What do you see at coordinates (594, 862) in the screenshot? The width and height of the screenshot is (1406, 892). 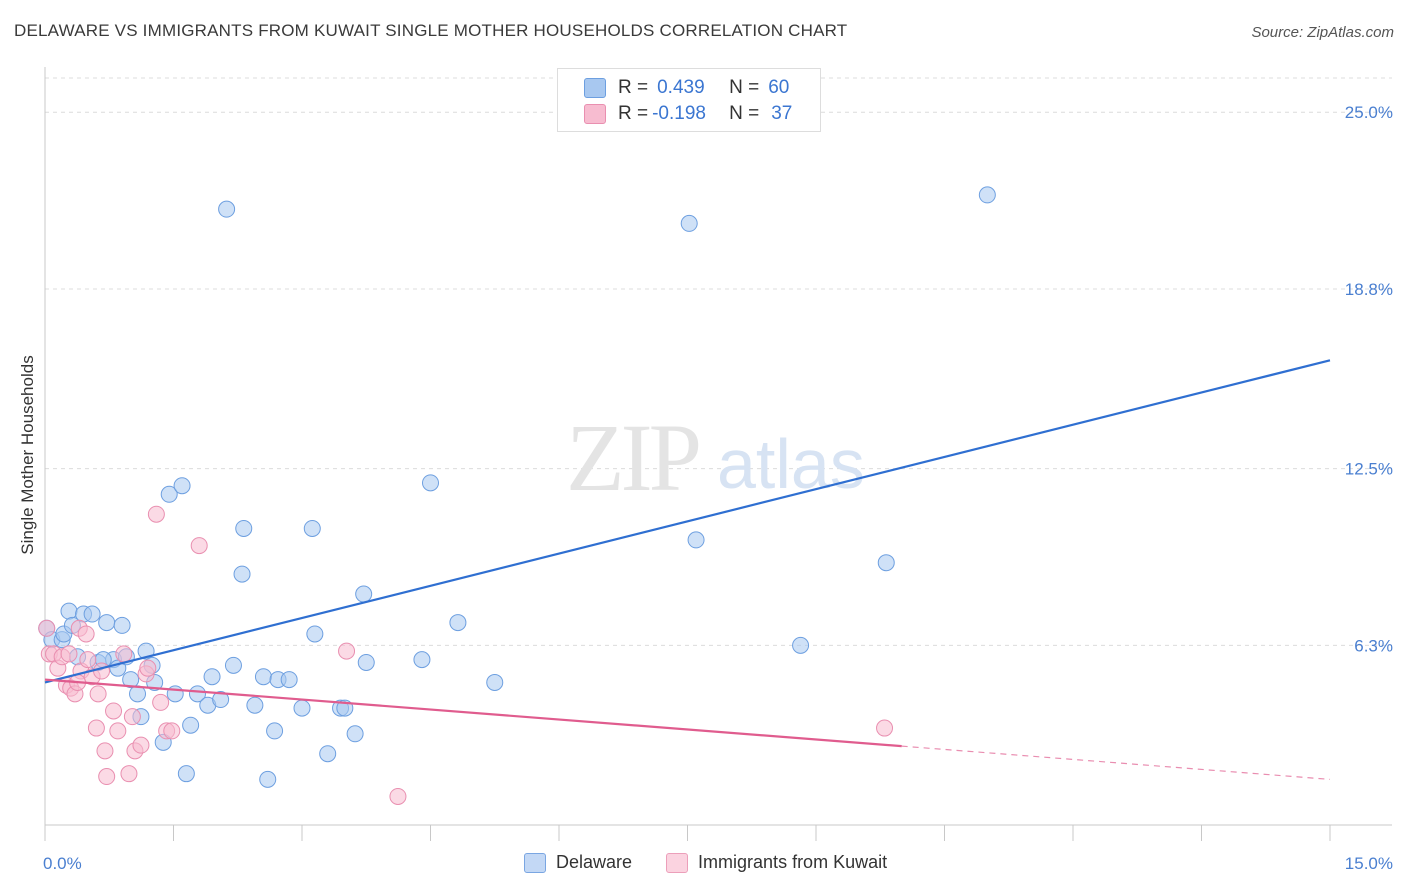 I see `series-legend-label: Delaware` at bounding box center [594, 862].